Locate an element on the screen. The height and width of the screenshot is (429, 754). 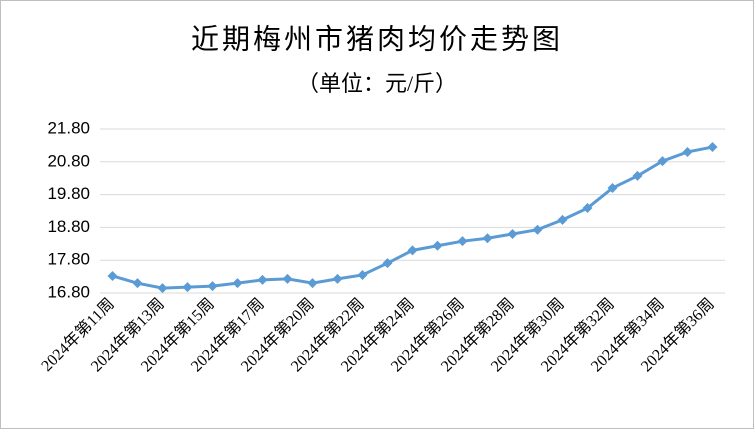
chart-title: 近期梅州市猪肉均价走势图 is located at coordinates (377, 39).